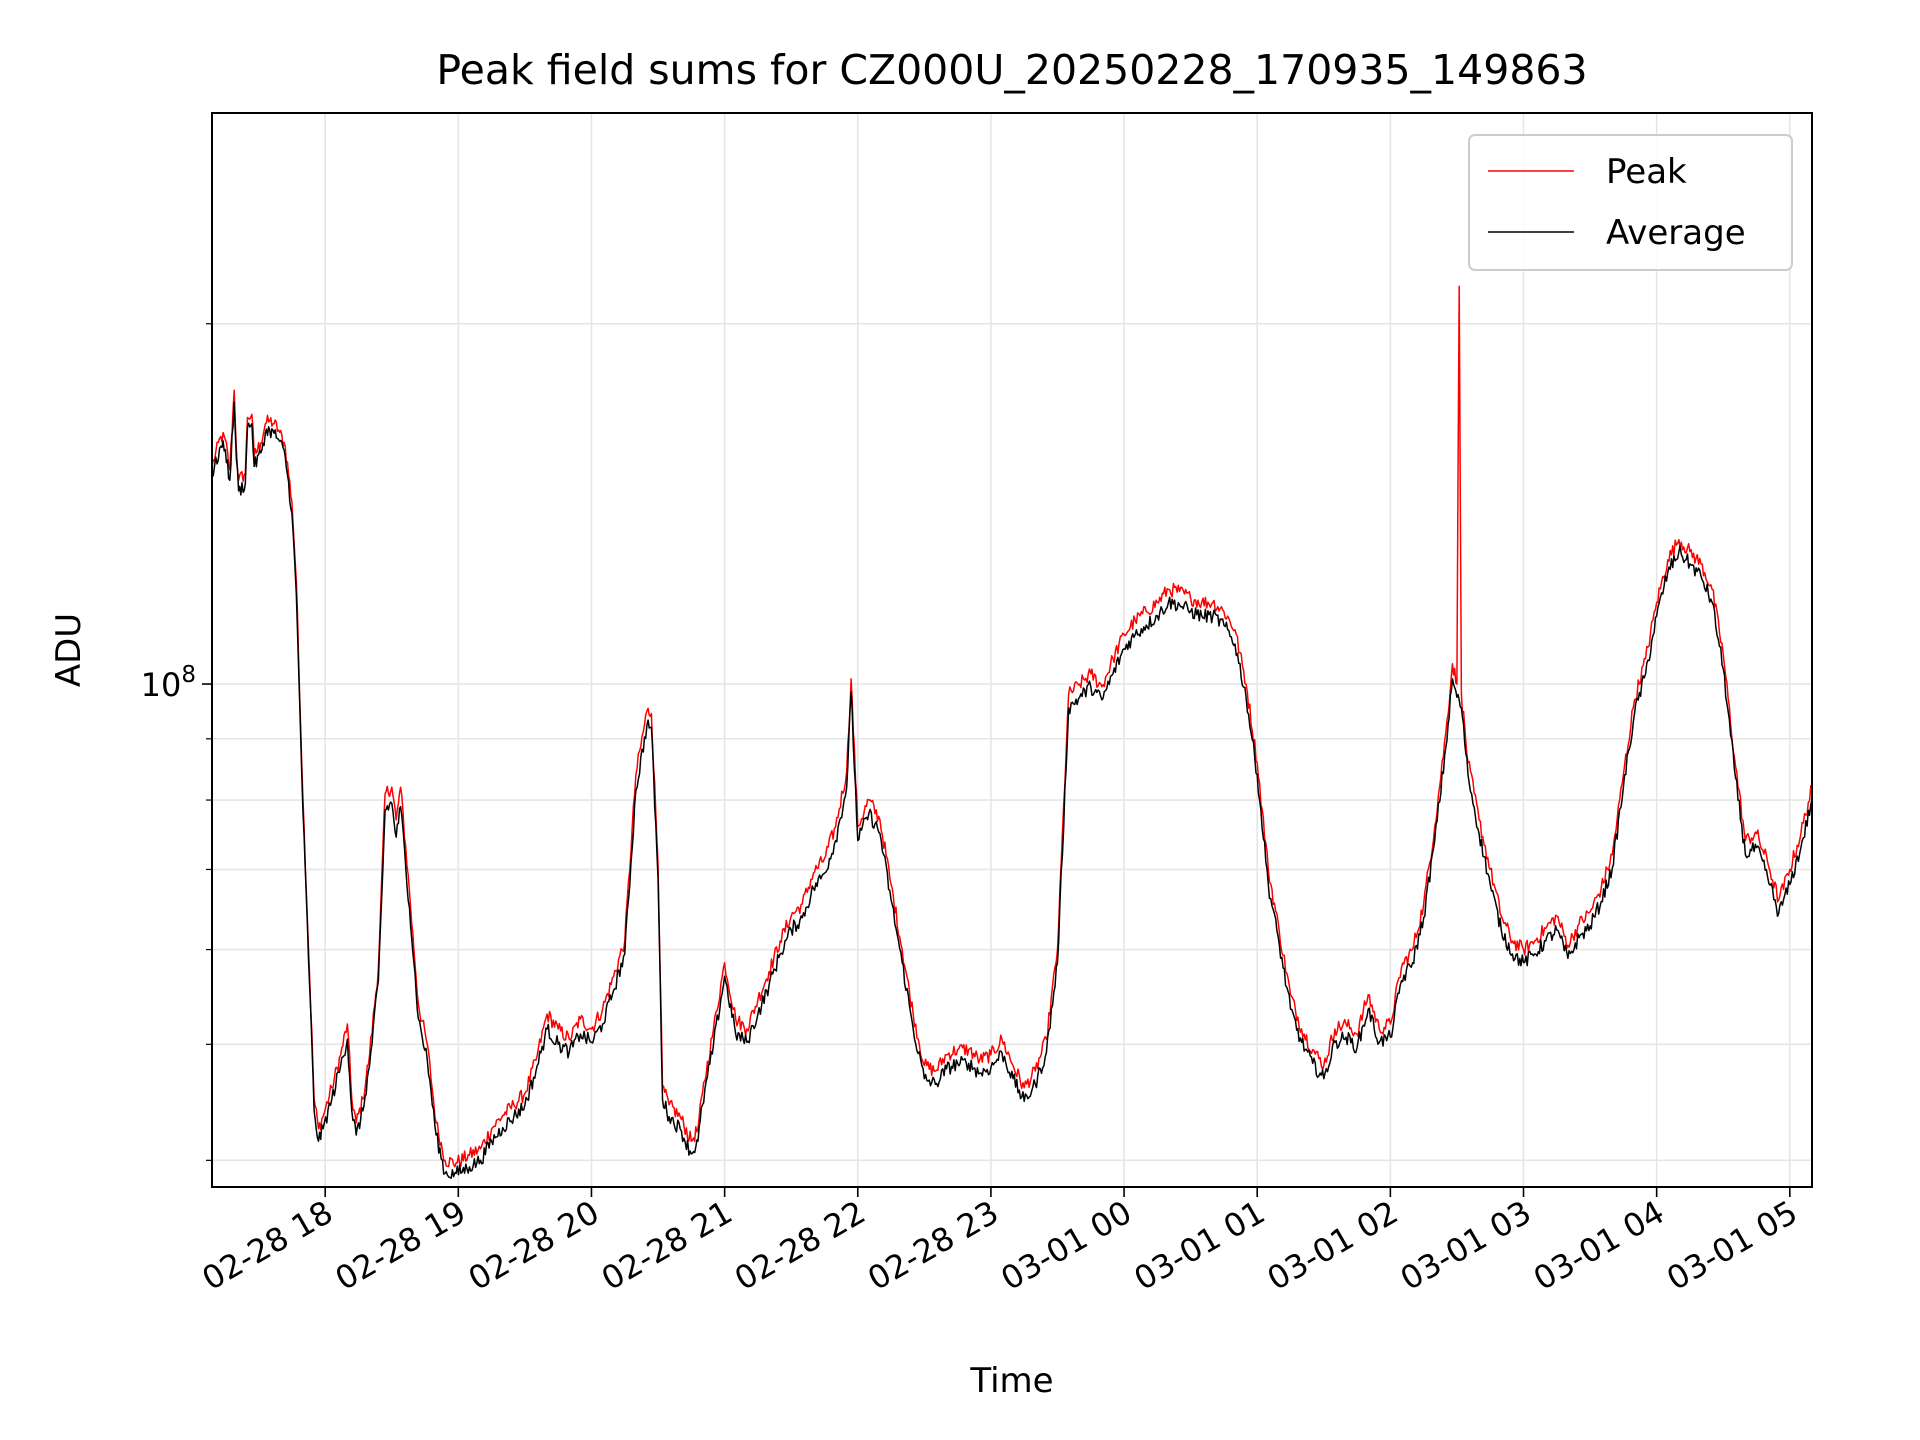 The height and width of the screenshot is (1440, 1920). What do you see at coordinates (1646, 172) in the screenshot?
I see `legend-label-peak: Peak` at bounding box center [1646, 172].